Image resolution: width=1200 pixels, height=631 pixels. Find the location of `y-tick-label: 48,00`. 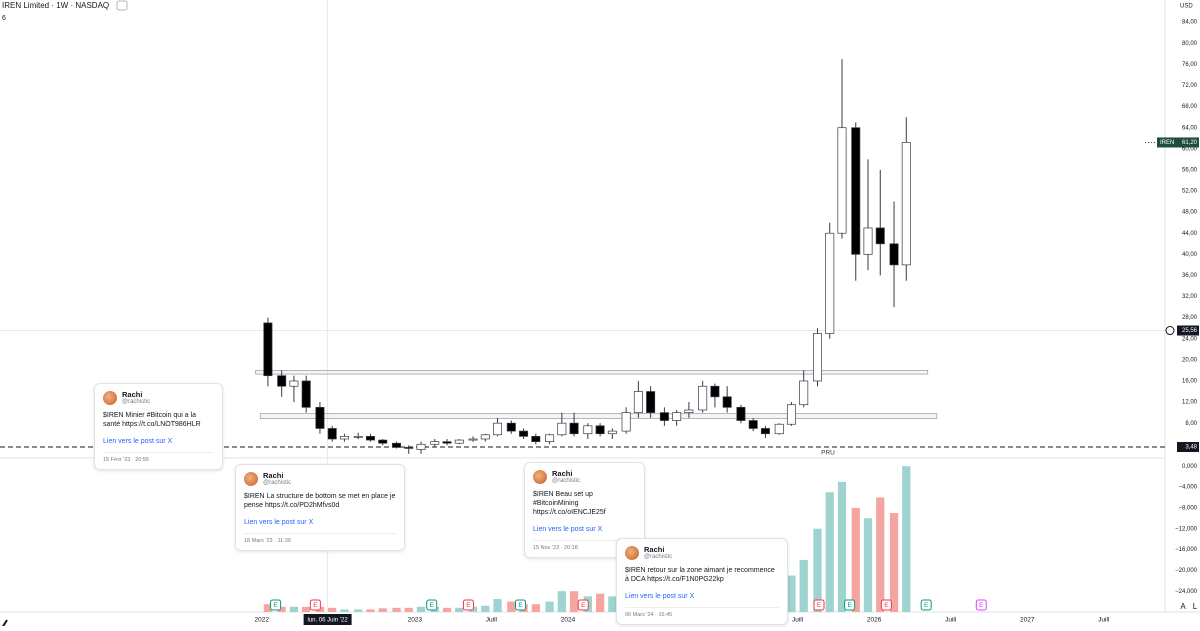

y-tick-label: 48,00 is located at coordinates (1190, 213).